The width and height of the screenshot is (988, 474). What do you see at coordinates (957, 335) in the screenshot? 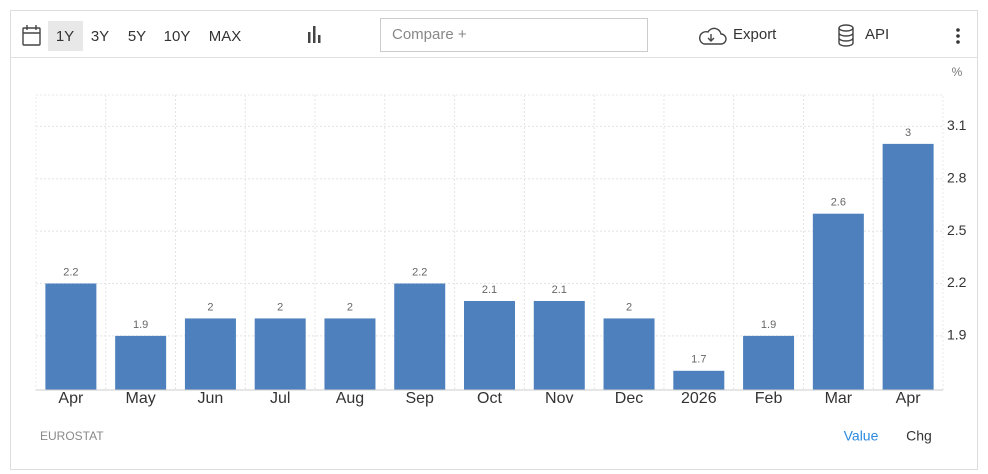
I see `y-tick-label: 1.9` at bounding box center [957, 335].